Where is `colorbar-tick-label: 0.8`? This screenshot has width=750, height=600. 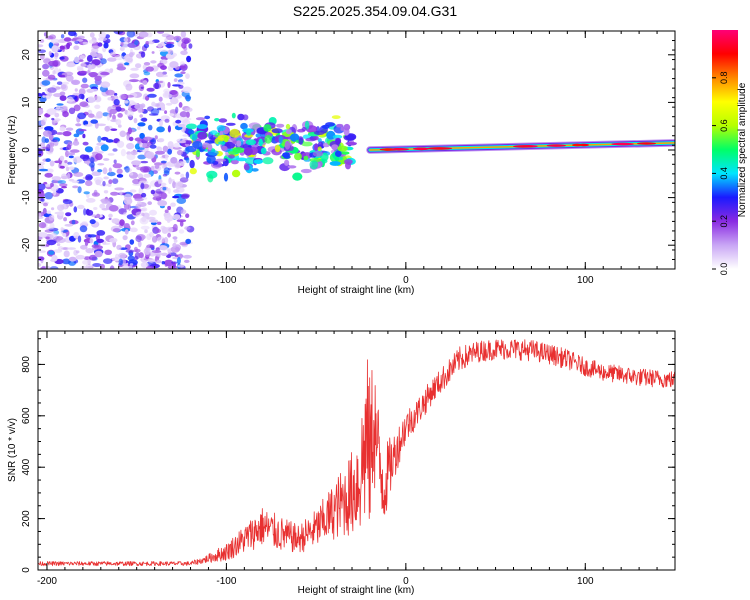
colorbar-tick-label: 0.8 is located at coordinates (724, 78).